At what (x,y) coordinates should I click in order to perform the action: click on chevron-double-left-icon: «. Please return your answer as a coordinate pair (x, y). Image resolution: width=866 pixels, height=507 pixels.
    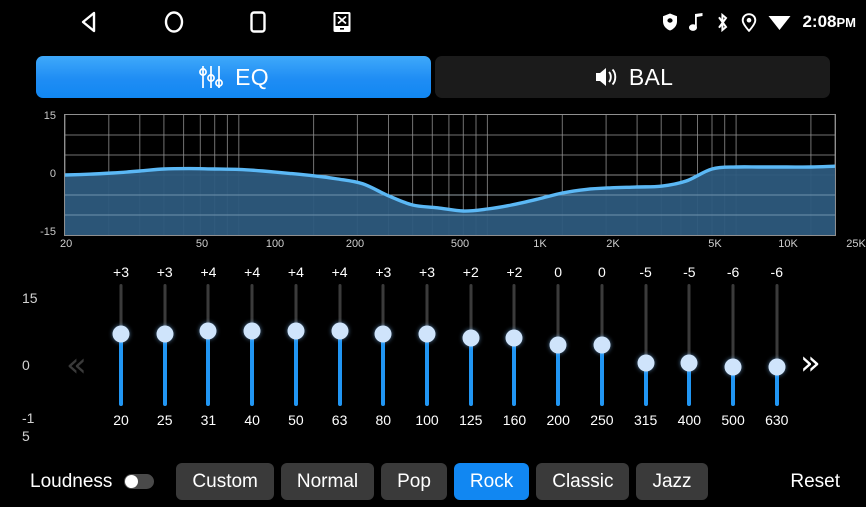
    Looking at the image, I should click on (76, 365).